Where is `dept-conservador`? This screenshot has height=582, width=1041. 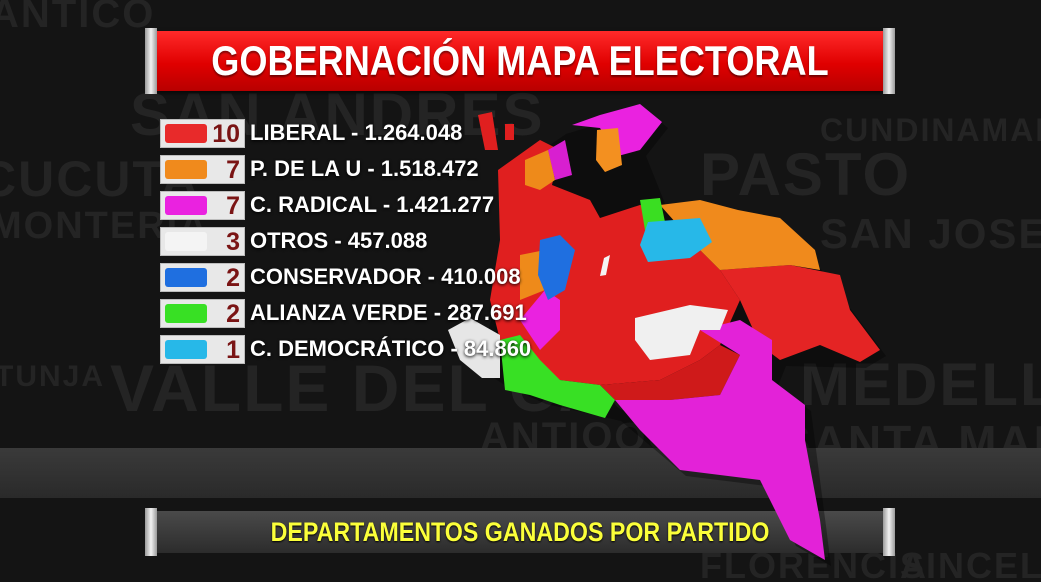 dept-conservador is located at coordinates (556, 267).